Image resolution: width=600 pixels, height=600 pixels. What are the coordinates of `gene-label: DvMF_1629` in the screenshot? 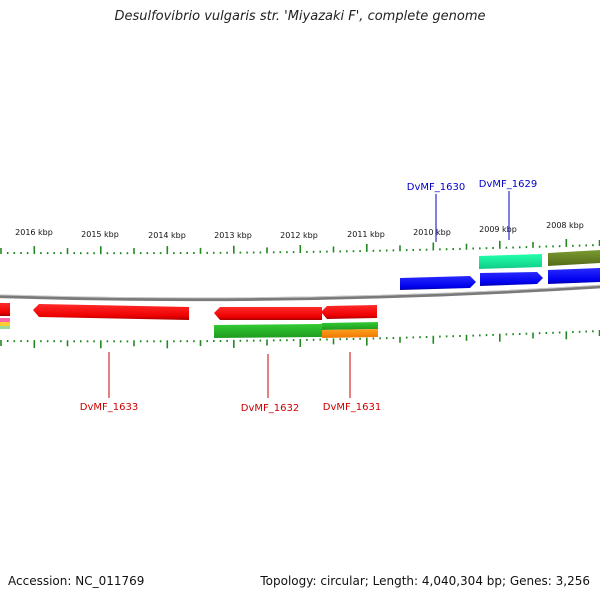 It's located at (508, 184).